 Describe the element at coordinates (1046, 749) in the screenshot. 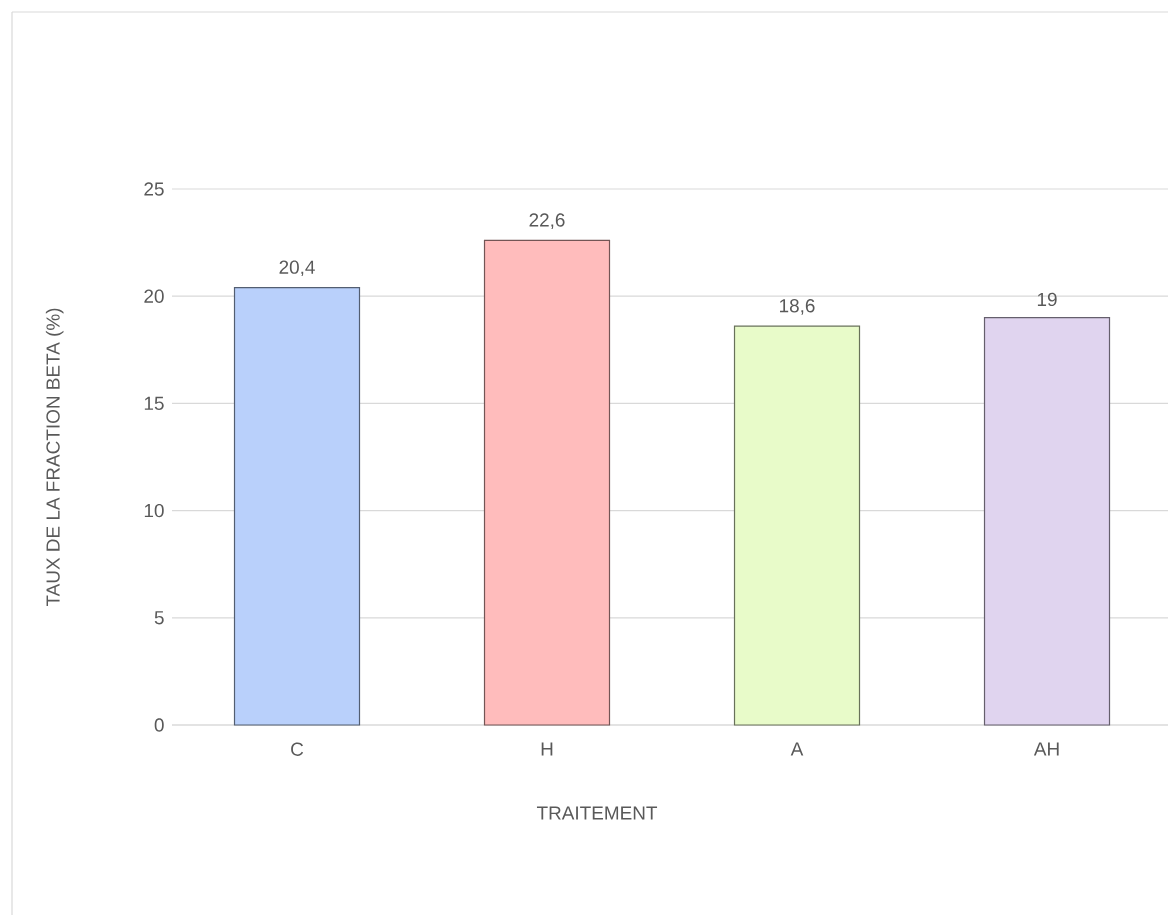

I see `x-tick-label: AH` at that location.